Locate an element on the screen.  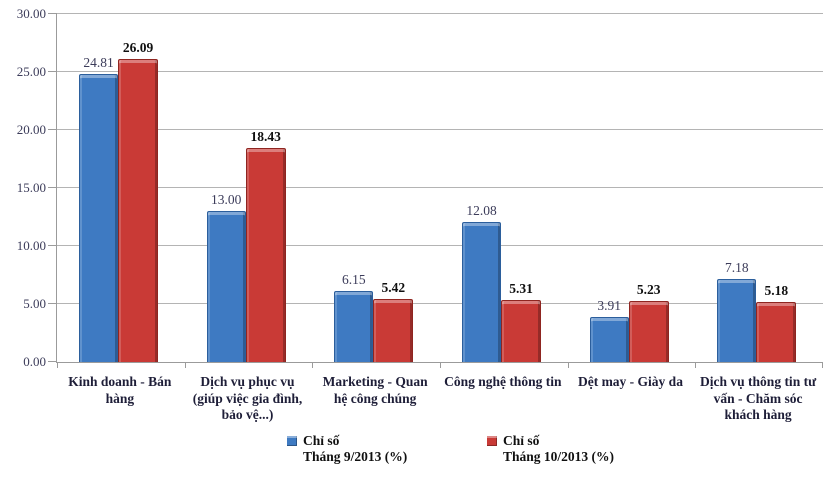
legend-item: Chỉ số Tháng 9/2013 (%) is located at coordinates (347, 449).